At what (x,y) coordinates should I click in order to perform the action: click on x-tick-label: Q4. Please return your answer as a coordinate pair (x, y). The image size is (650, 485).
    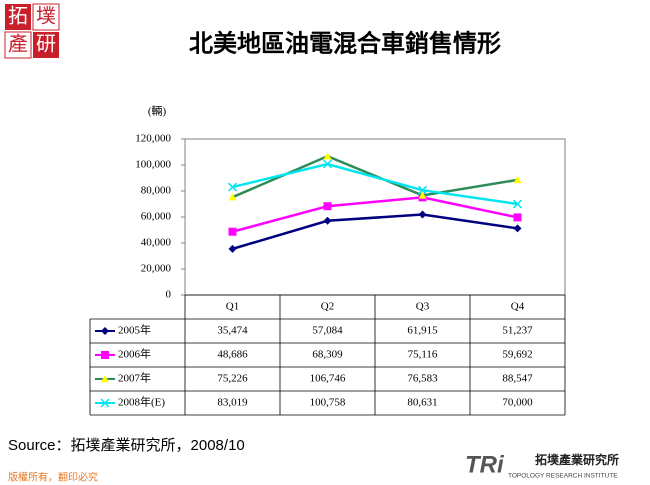
    Looking at the image, I should click on (518, 307).